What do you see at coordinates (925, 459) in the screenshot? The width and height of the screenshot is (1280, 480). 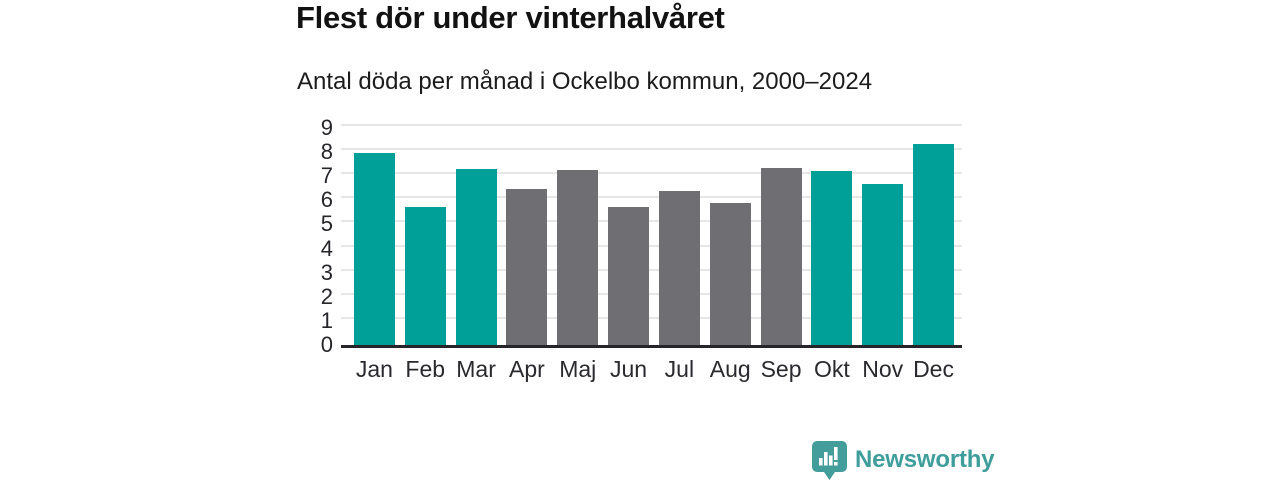 I see `brand-name: Newsworthy` at bounding box center [925, 459].